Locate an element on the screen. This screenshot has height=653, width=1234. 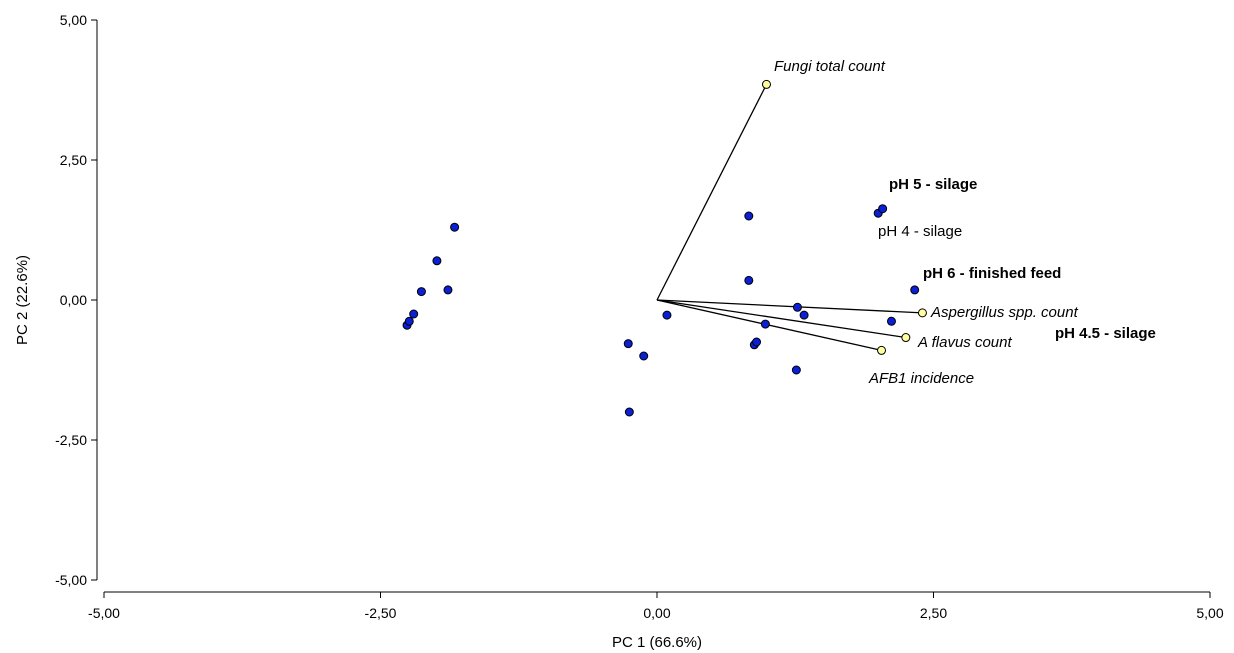
y-axis-title: PC 2 (22.6%) is located at coordinates (22, 300).